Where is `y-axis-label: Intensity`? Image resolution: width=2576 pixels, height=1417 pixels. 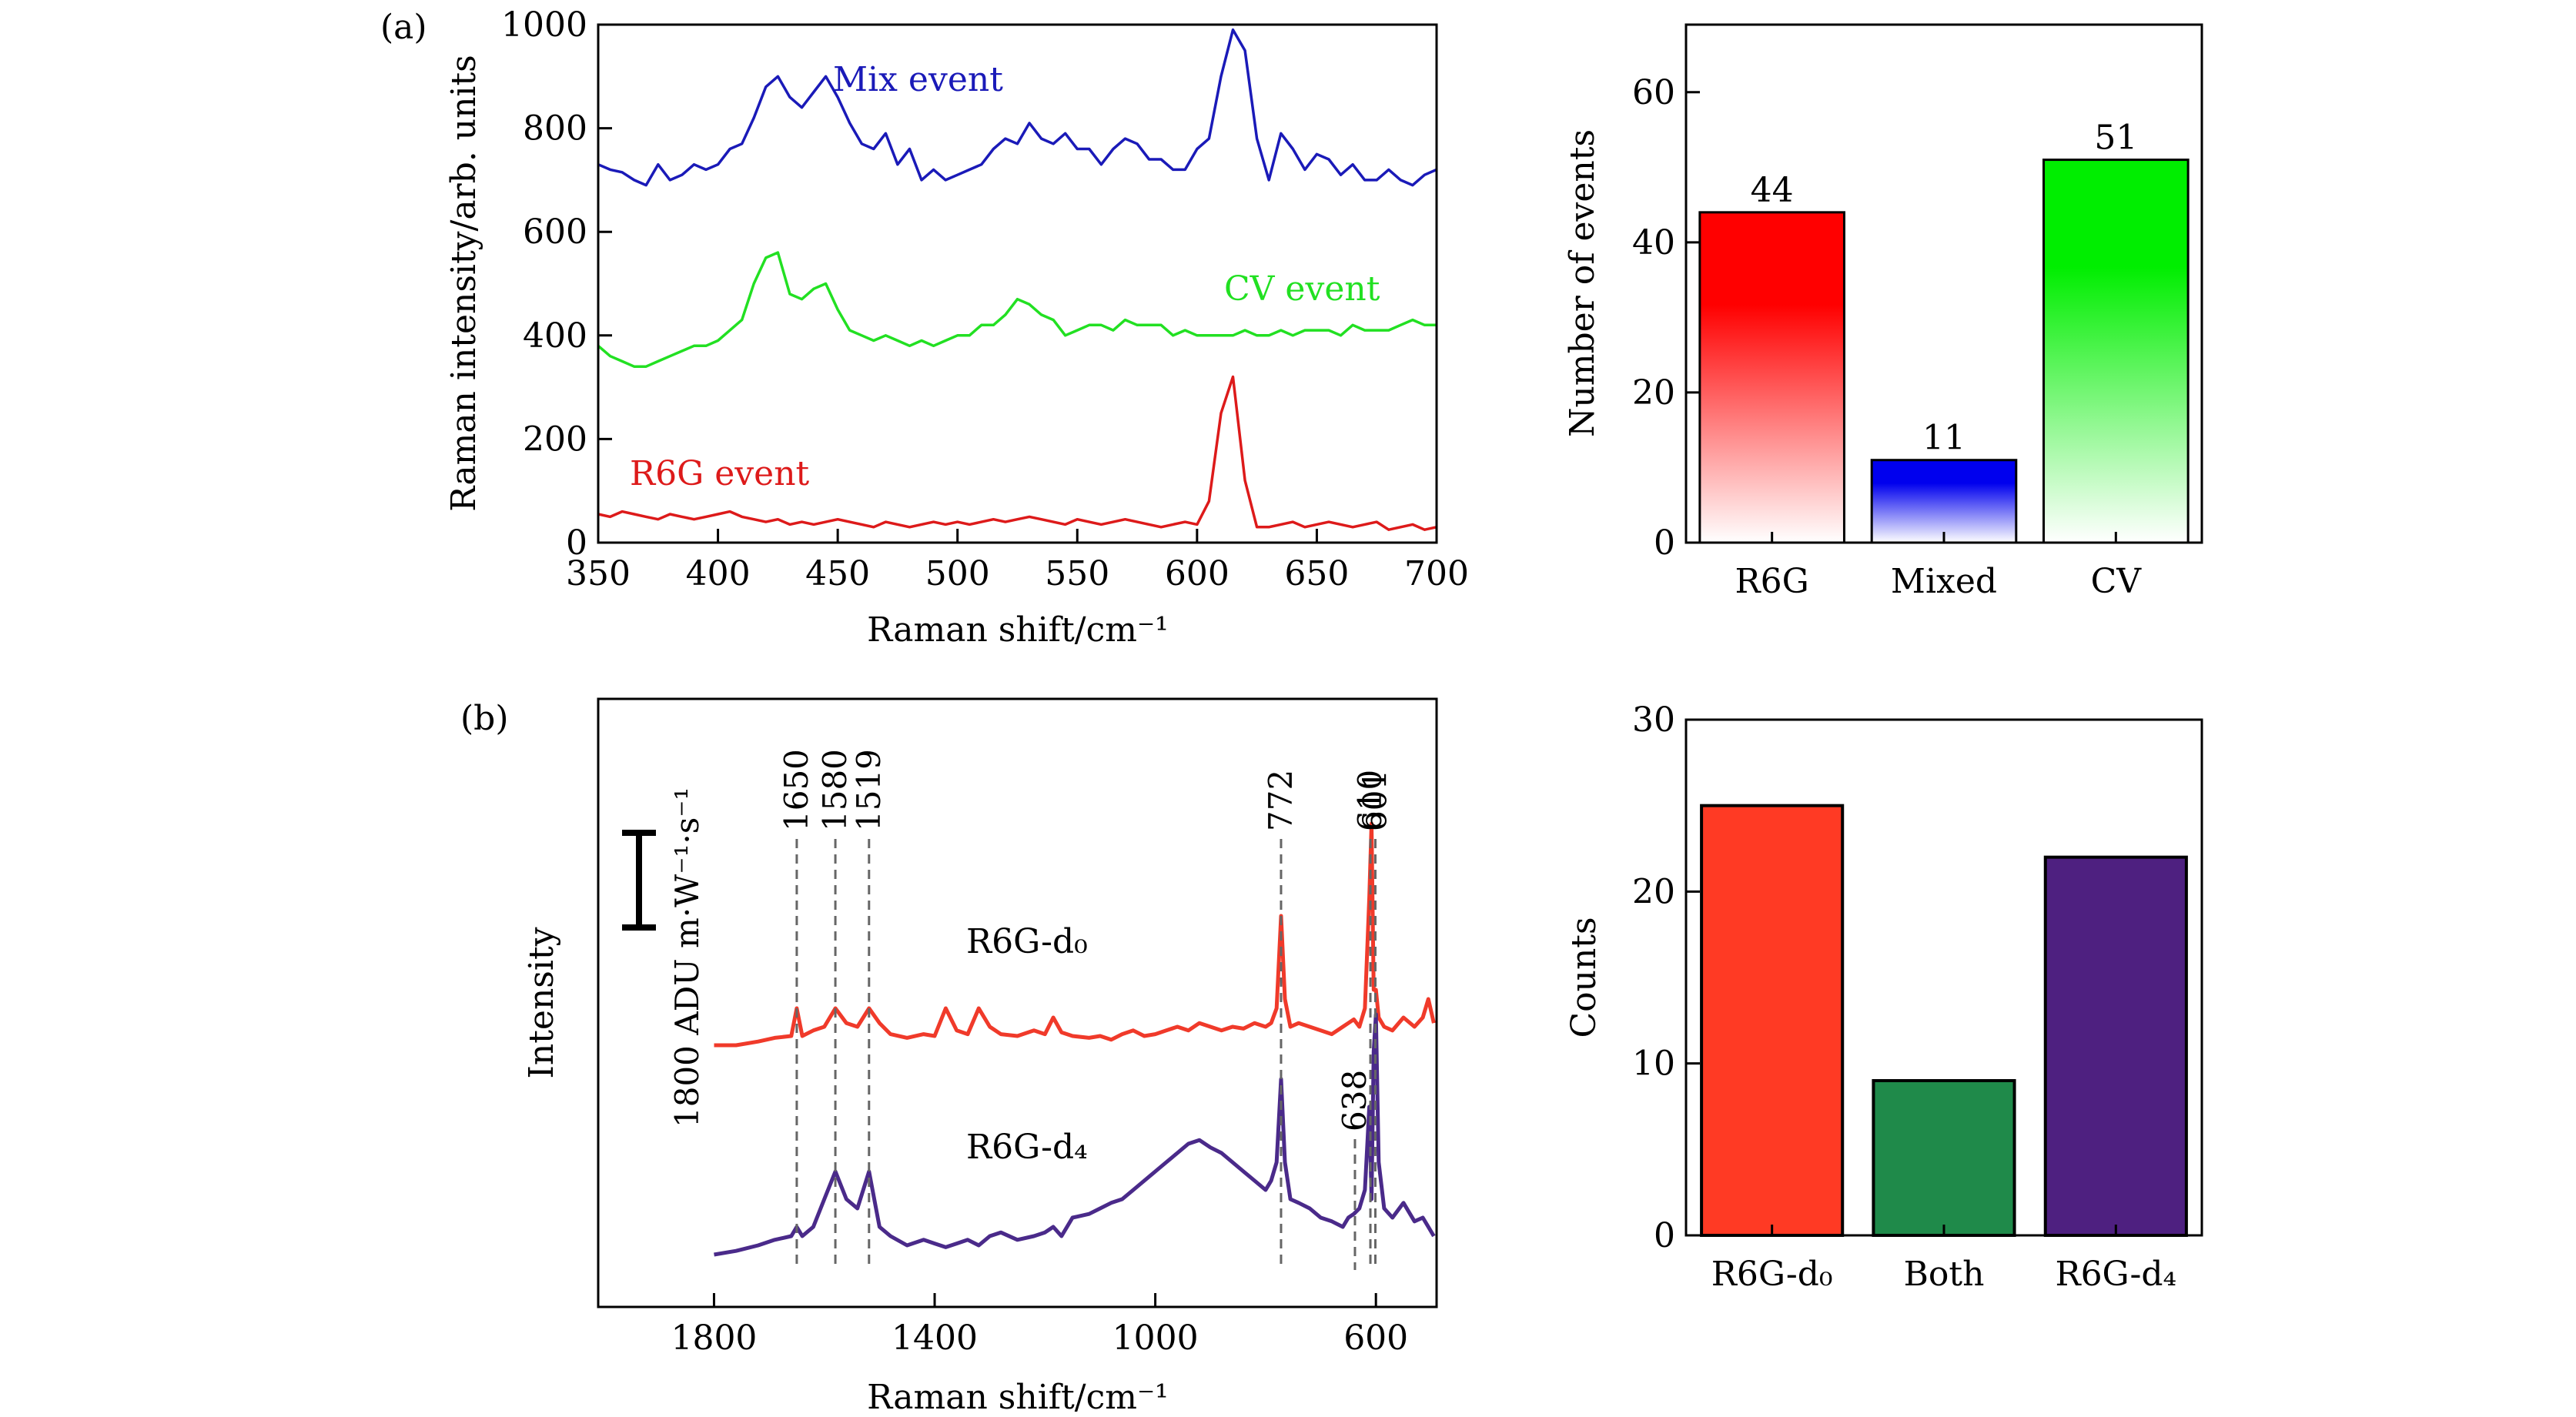
y-axis-label: Intensity is located at coordinates (542, 1002).